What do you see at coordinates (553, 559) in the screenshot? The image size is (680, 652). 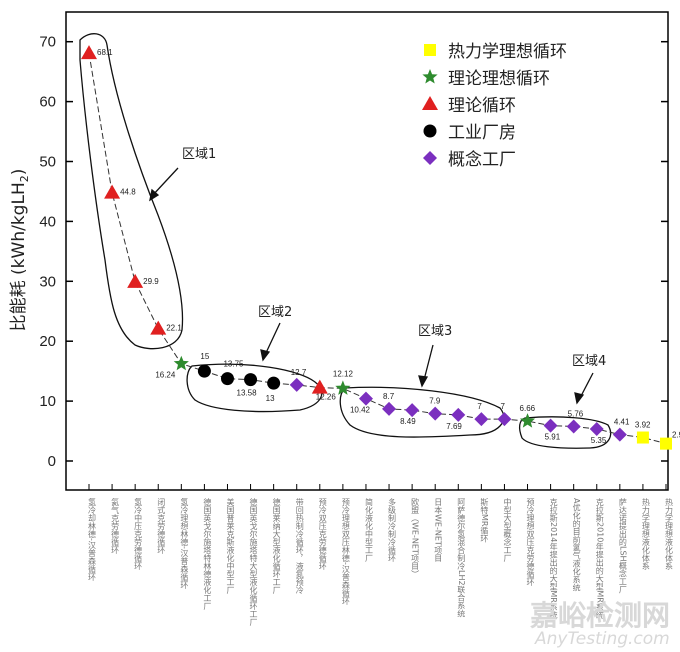 I see `x-tick-label: 克拉斯2014年提出的大型MR系统` at bounding box center [553, 559].